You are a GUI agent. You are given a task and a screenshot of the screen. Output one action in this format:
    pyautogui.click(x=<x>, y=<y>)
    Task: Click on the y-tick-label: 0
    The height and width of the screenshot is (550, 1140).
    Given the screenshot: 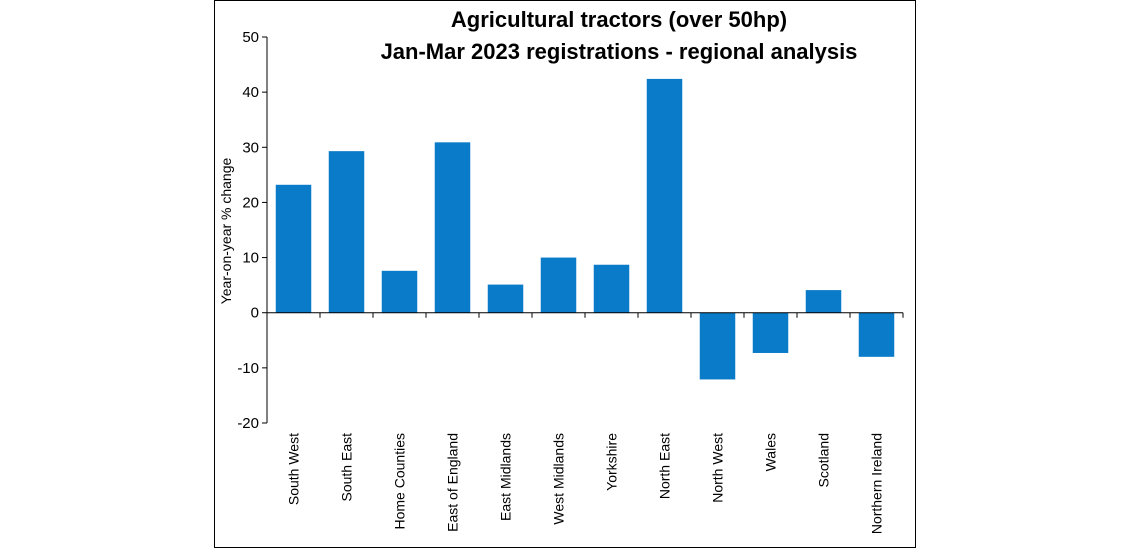 What is the action you would take?
    pyautogui.click(x=255, y=313)
    